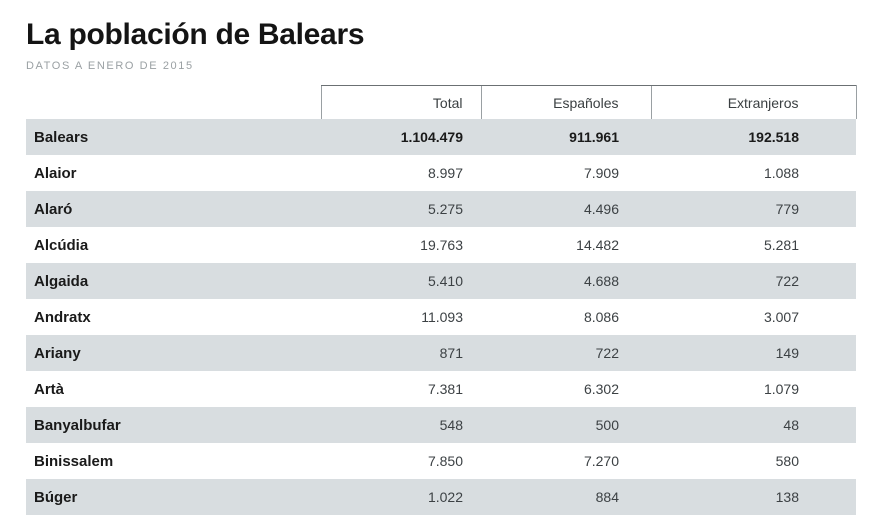  Describe the element at coordinates (49, 389) in the screenshot. I see `municipality-name: Artà` at that location.